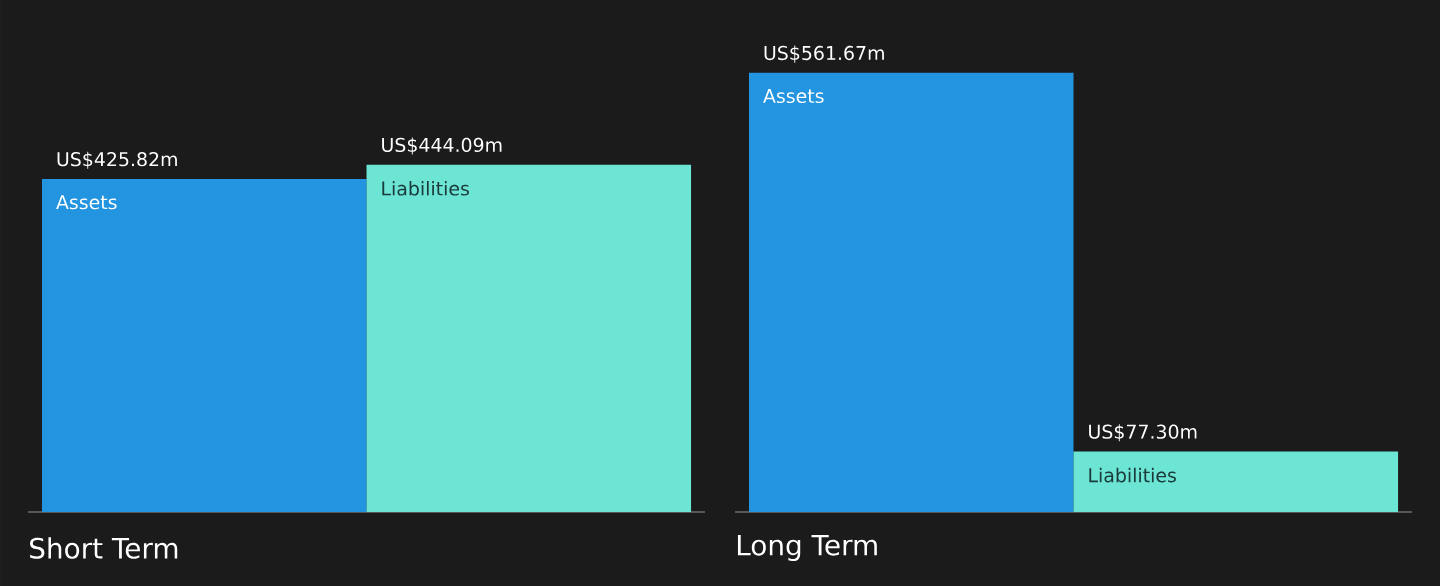 This screenshot has width=1440, height=586. What do you see at coordinates (442, 146) in the screenshot?
I see `data-label: US$444.09m` at bounding box center [442, 146].